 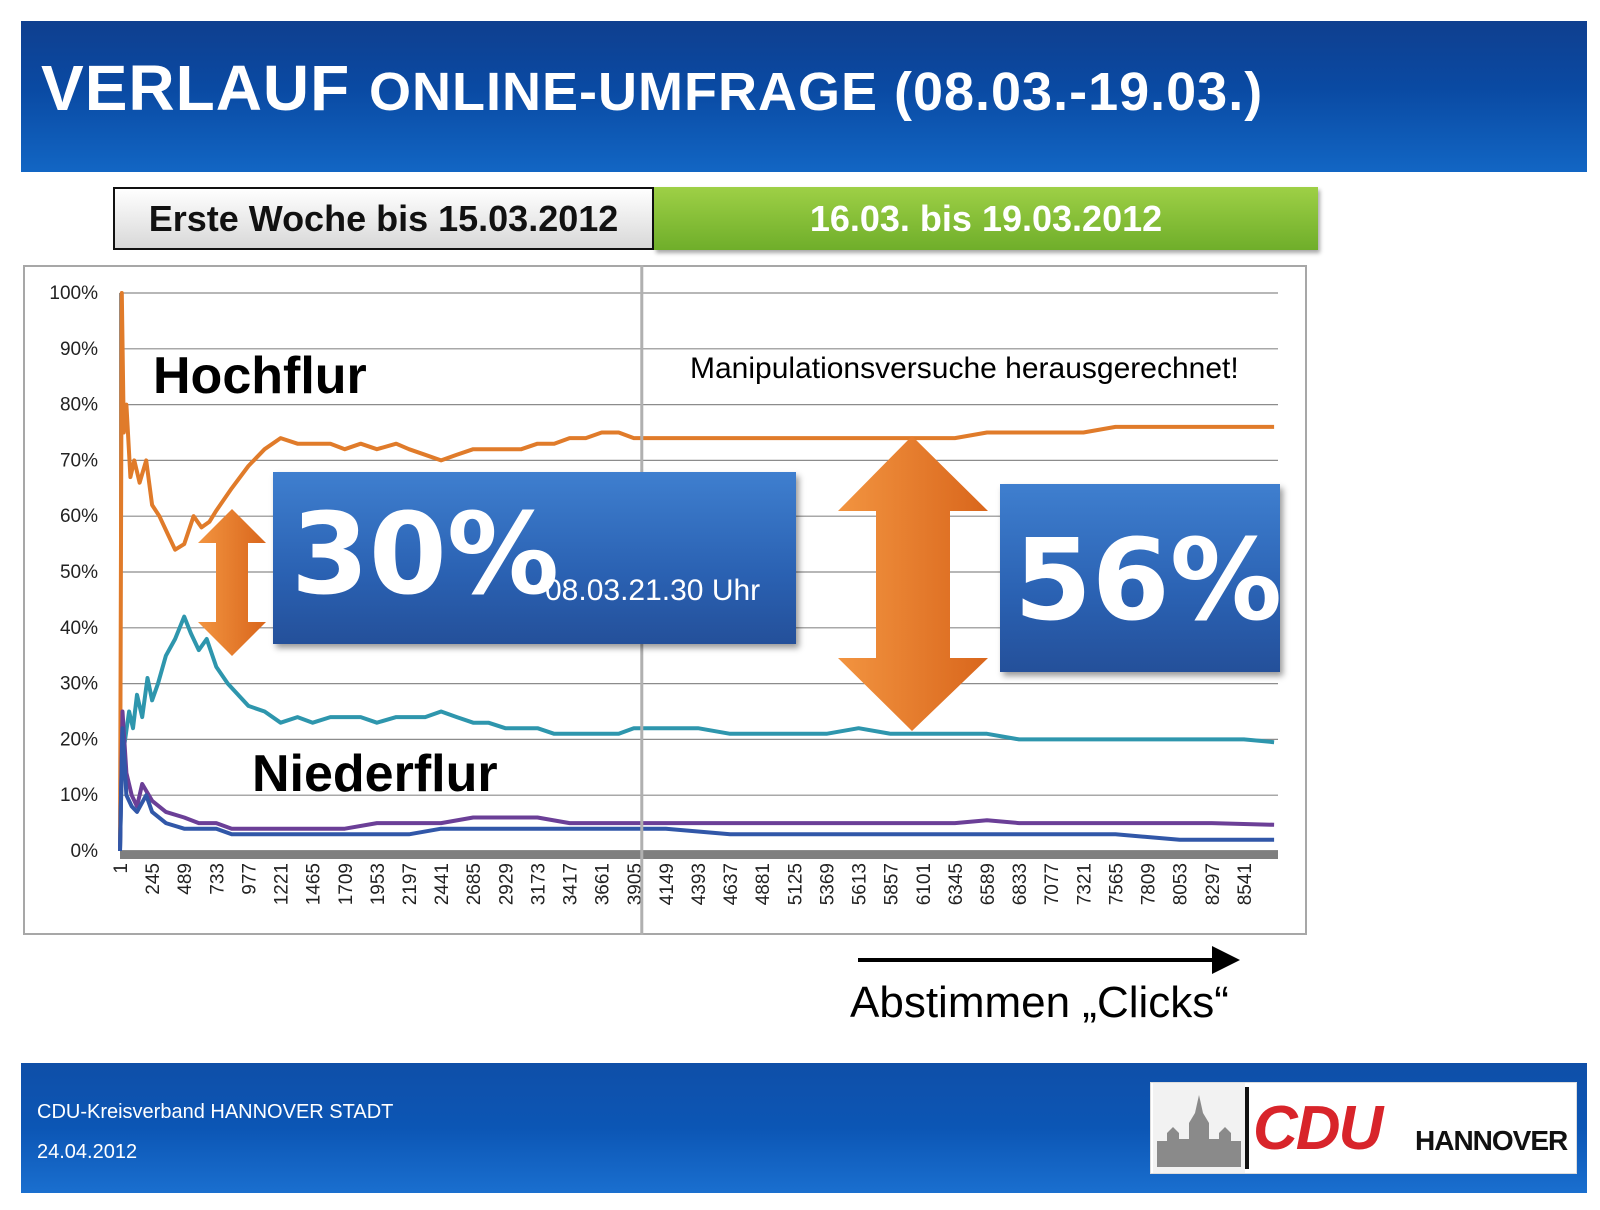 What do you see at coordinates (699, 855) in the screenshot?
I see `x-axis-band` at bounding box center [699, 855].